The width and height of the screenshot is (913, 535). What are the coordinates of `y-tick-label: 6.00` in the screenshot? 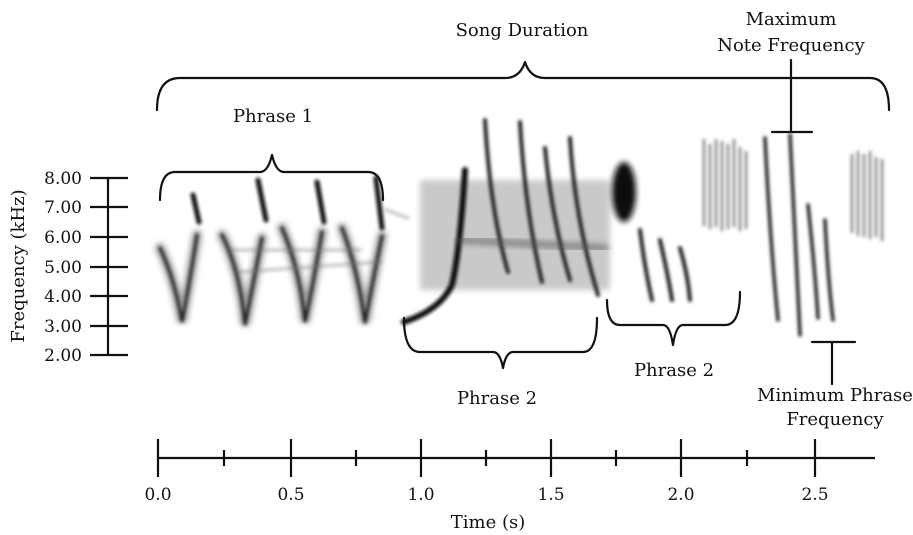 It's located at (63, 238).